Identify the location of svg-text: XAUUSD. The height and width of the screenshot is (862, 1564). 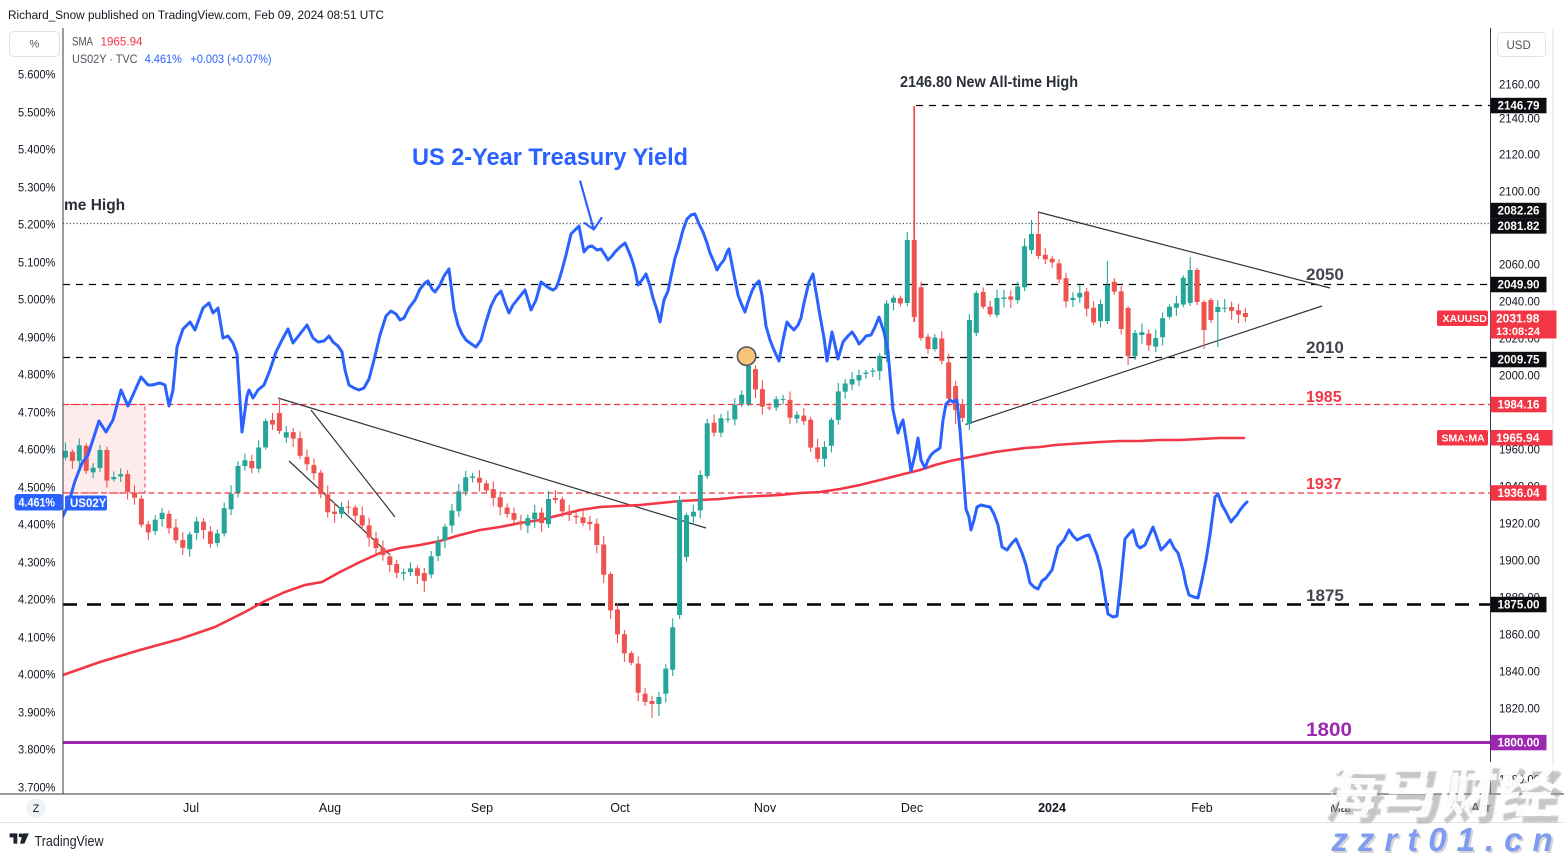
(1465, 319).